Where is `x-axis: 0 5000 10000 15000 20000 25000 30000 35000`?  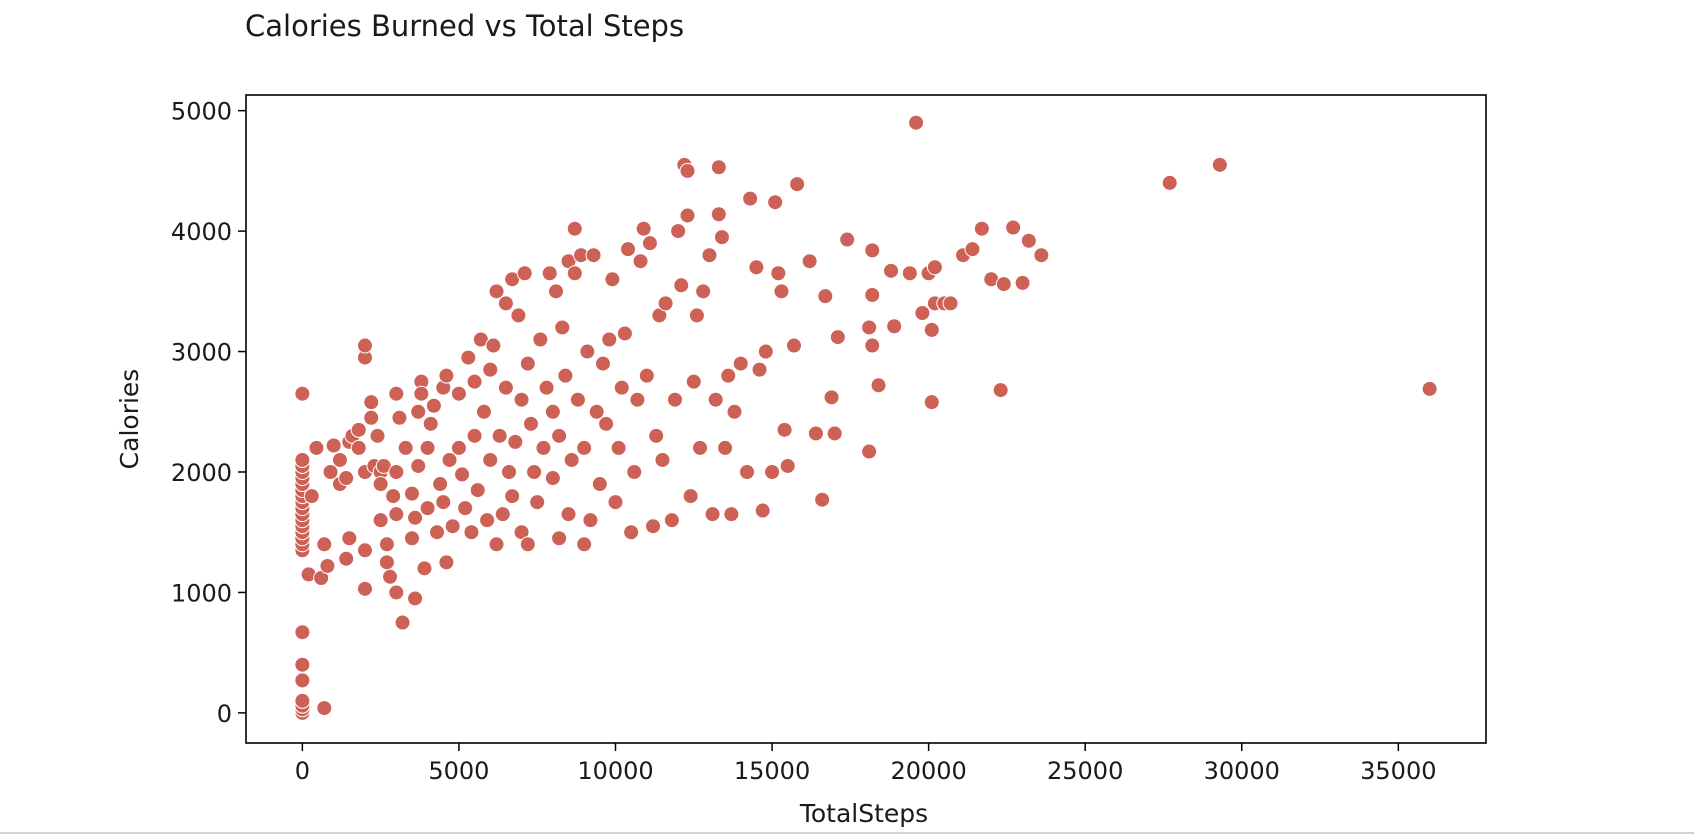
x-axis: 0 5000 10000 15000 20000 25000 30000 35000 is located at coordinates (866, 764).